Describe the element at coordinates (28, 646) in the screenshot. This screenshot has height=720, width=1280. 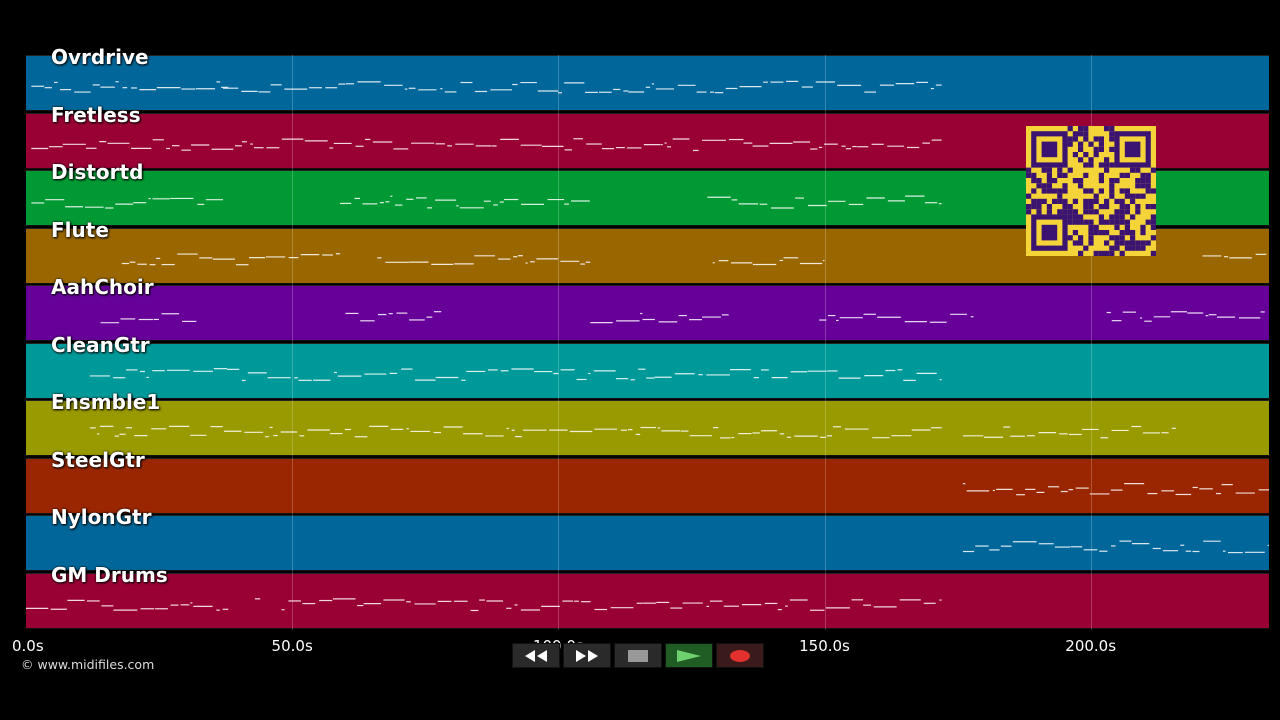
I see `time-tick-label: 0.0s` at that location.